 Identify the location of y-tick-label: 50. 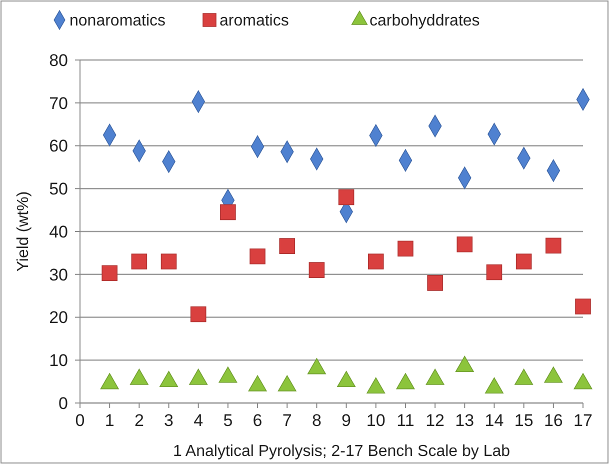
(58, 189).